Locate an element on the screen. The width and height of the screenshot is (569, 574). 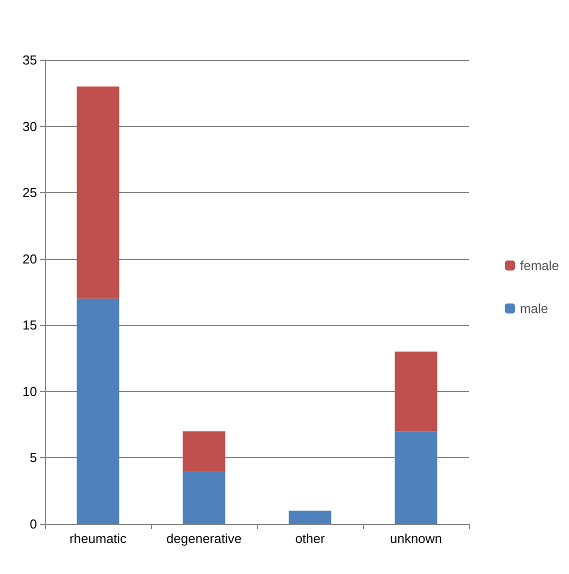
x-tick-label: unknown is located at coordinates (416, 538).